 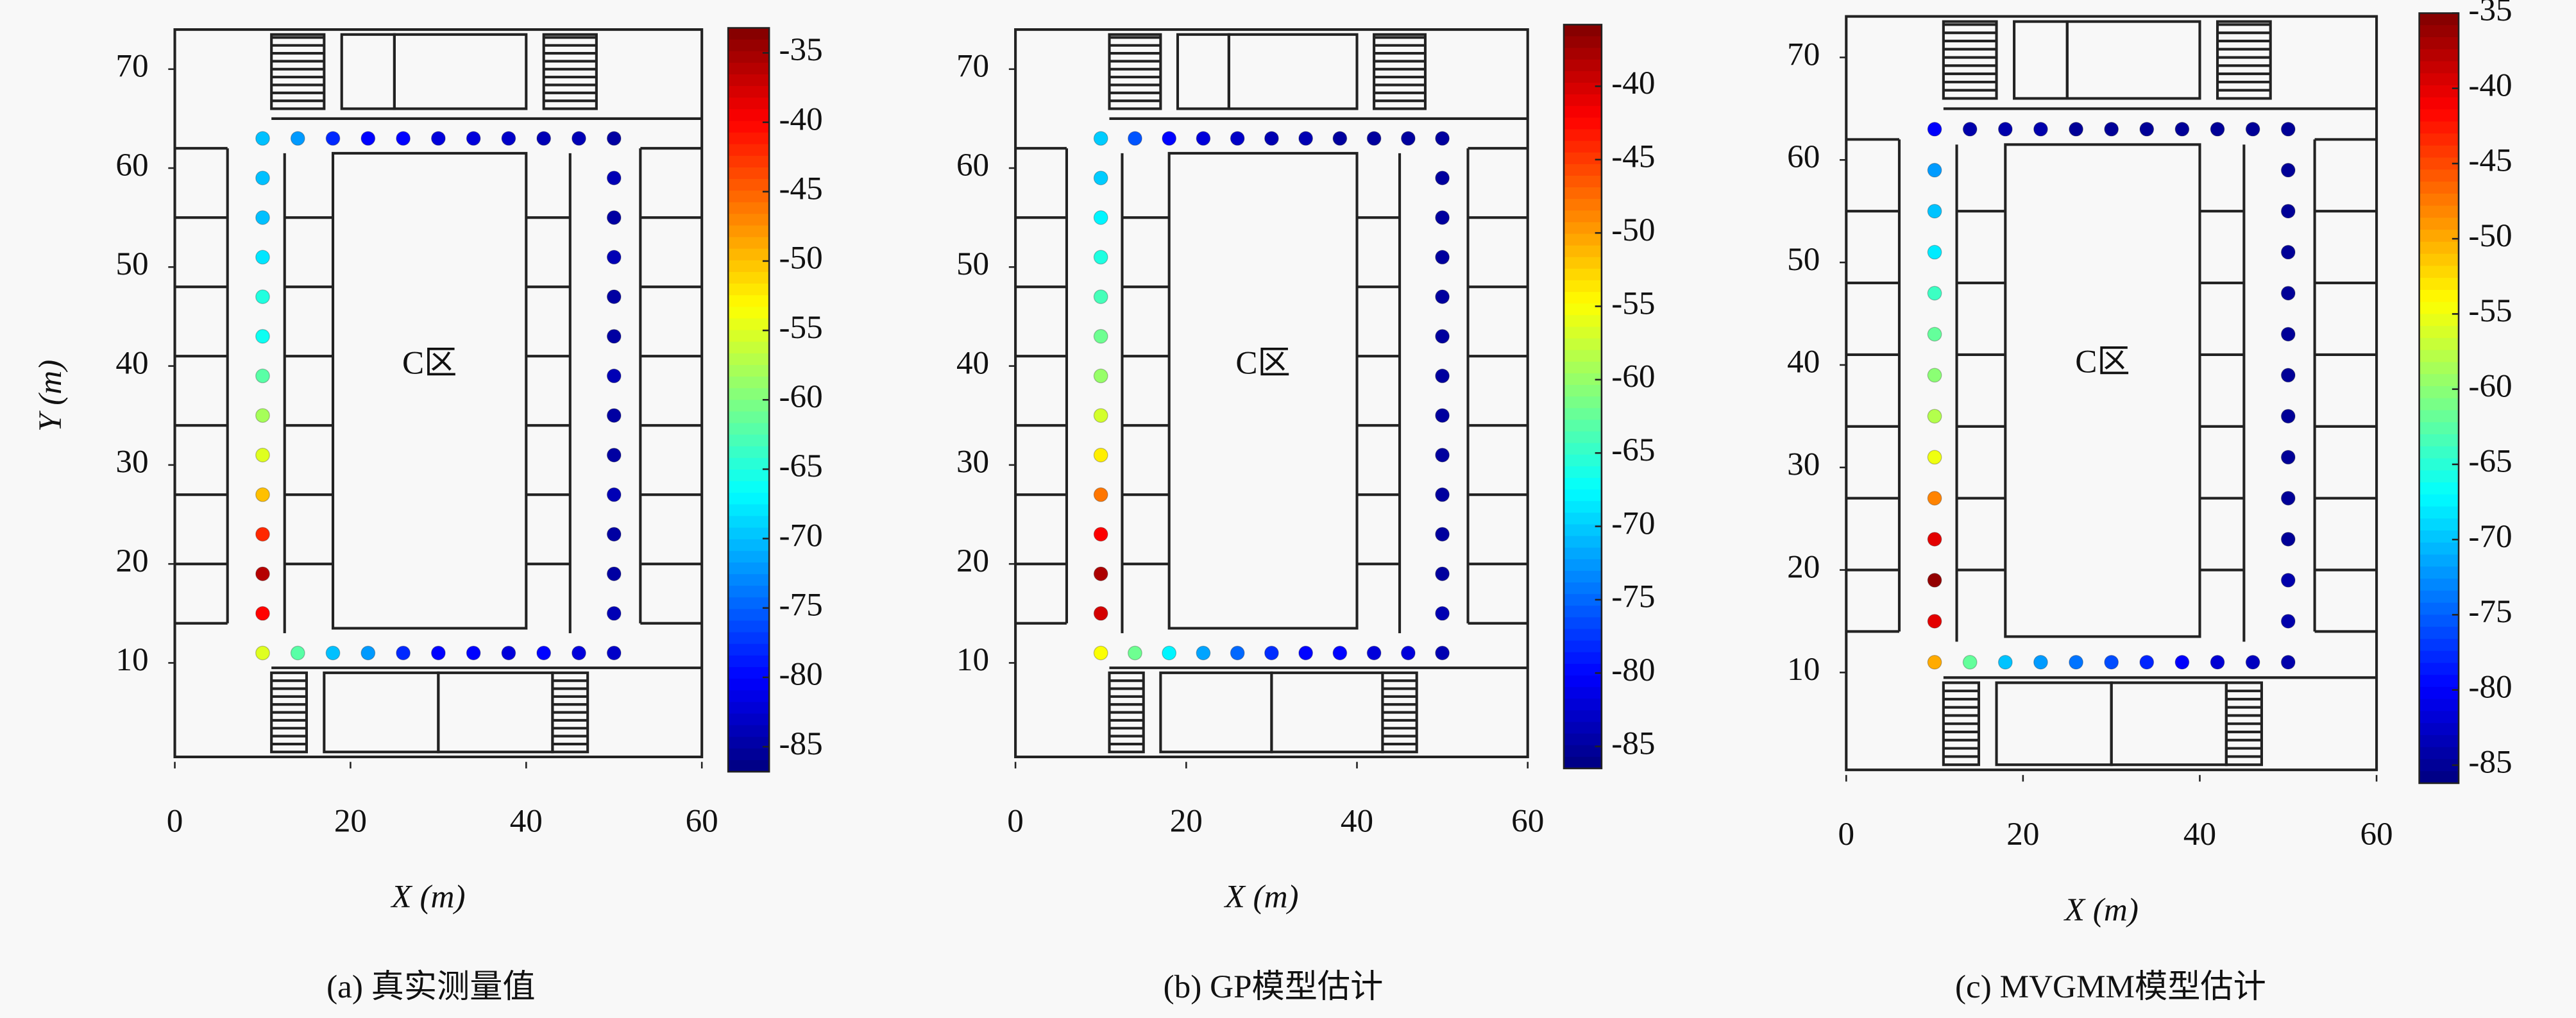 What do you see at coordinates (1186, 821) in the screenshot?
I see `x-tick-label: 20` at bounding box center [1186, 821].